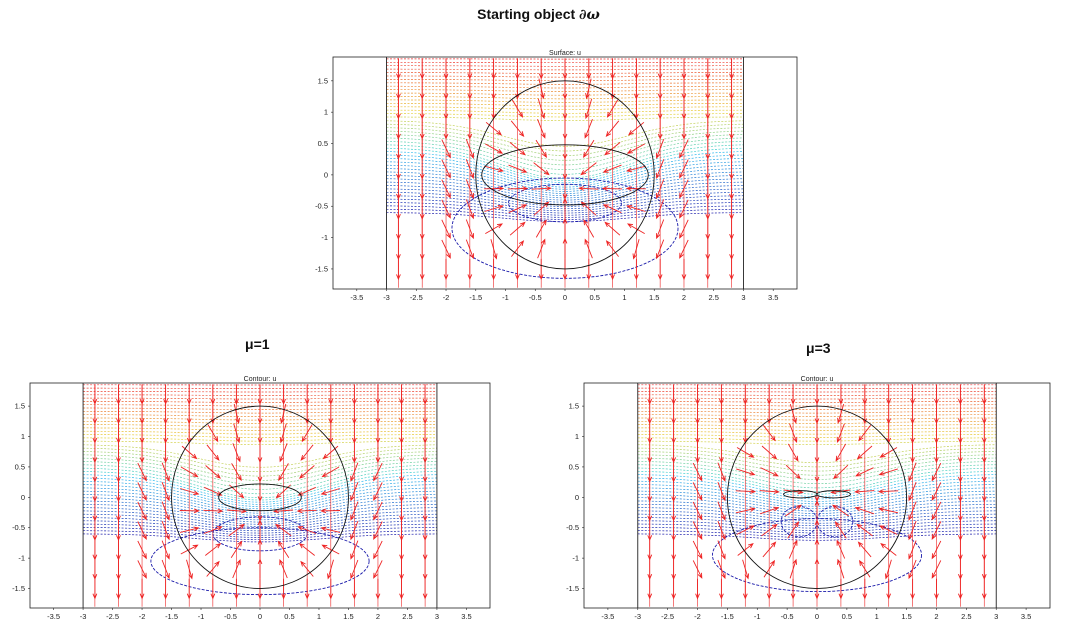  What do you see at coordinates (21, 558) in the screenshot?
I see `y-tick-label: -1` at bounding box center [21, 558].